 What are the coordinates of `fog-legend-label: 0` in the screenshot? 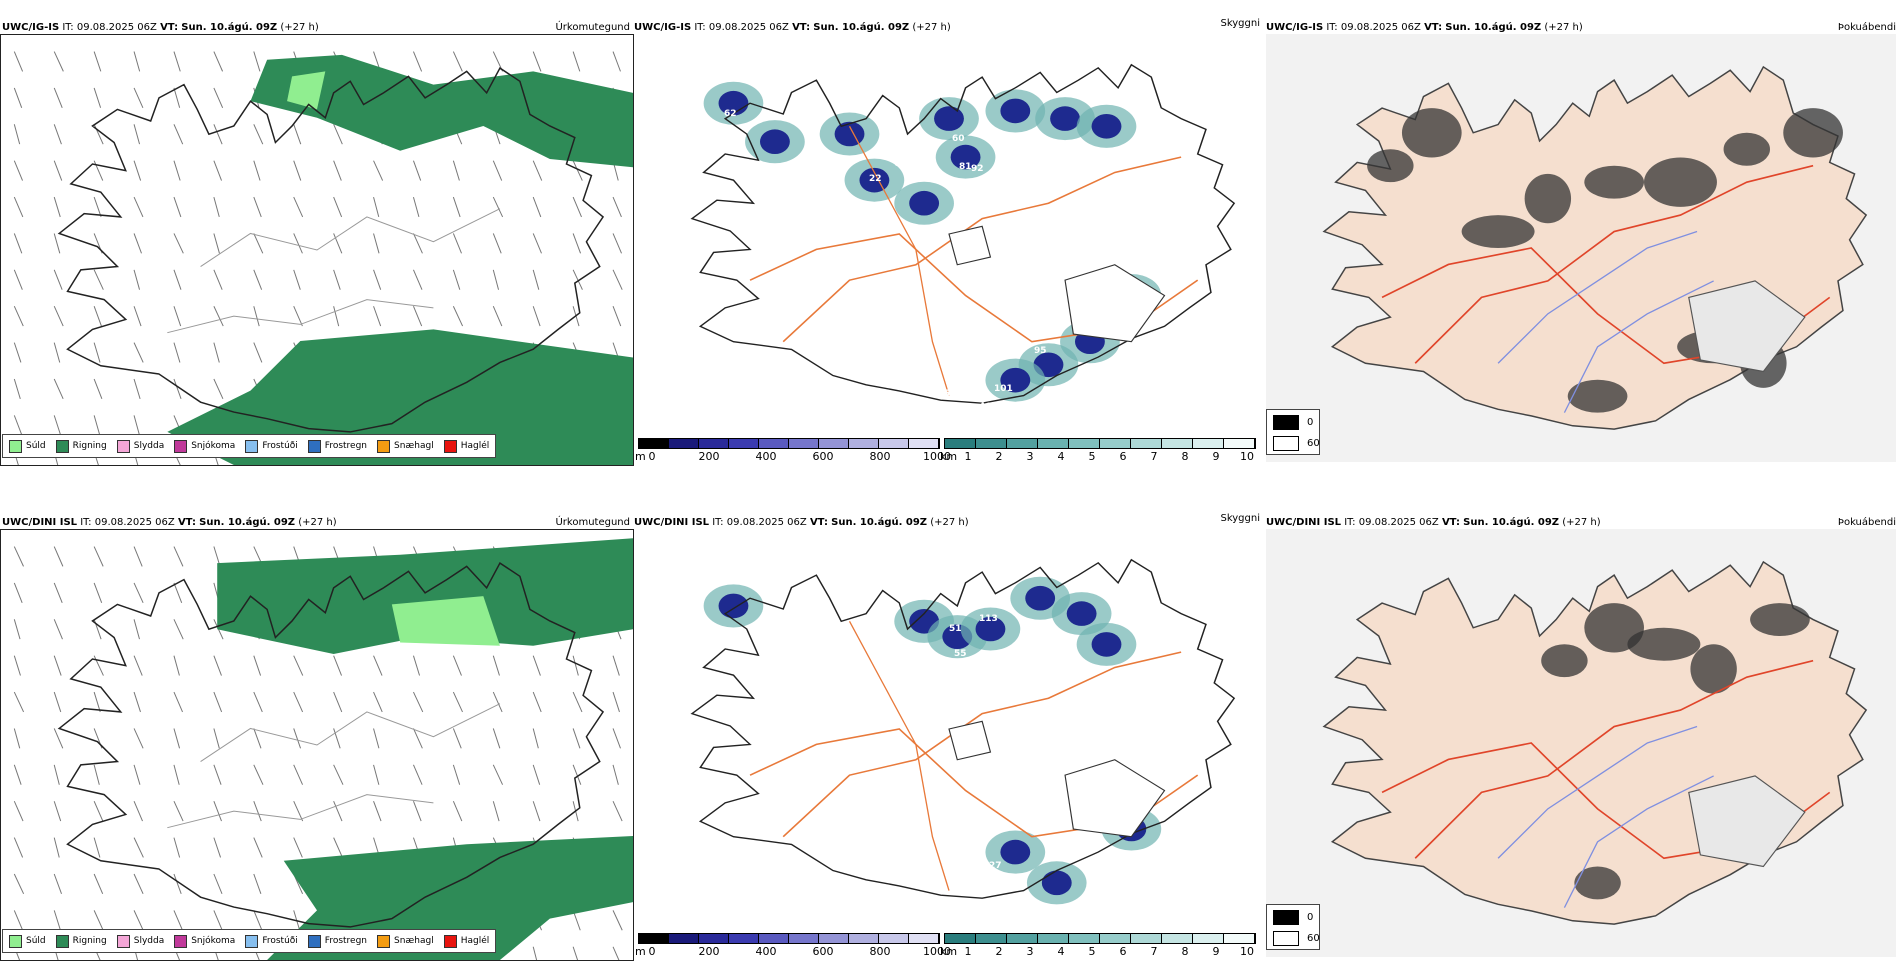 It's located at (1310, 917).